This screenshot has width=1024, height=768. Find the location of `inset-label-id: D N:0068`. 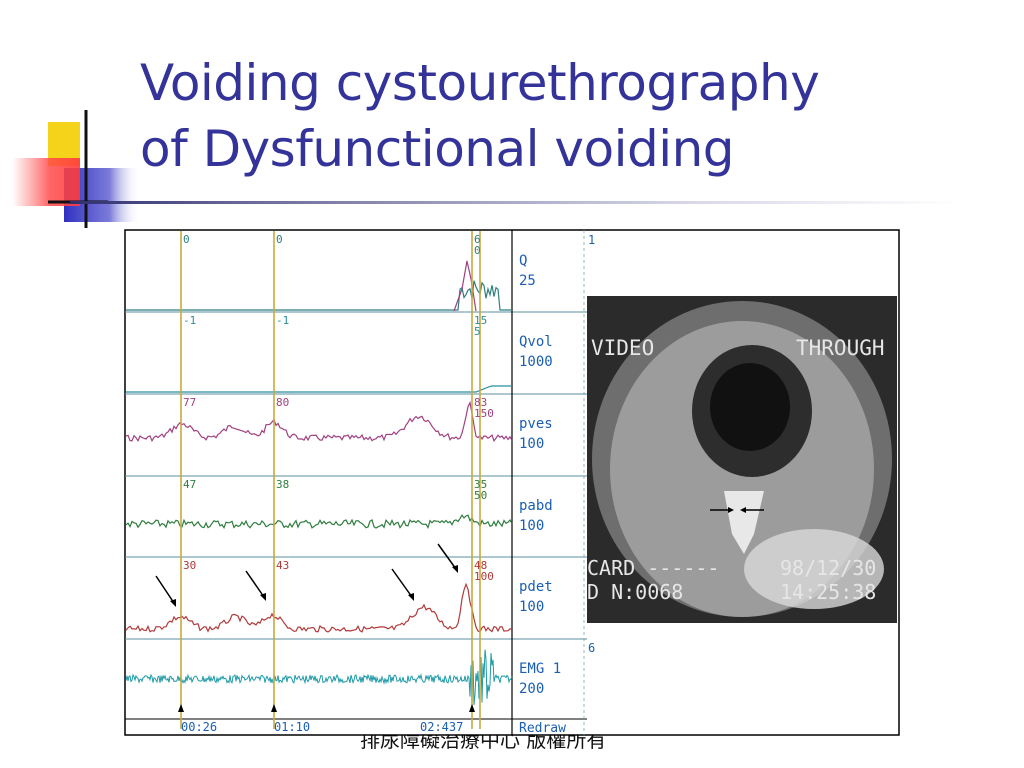

inset-label-id: D N:0068 is located at coordinates (635, 592).